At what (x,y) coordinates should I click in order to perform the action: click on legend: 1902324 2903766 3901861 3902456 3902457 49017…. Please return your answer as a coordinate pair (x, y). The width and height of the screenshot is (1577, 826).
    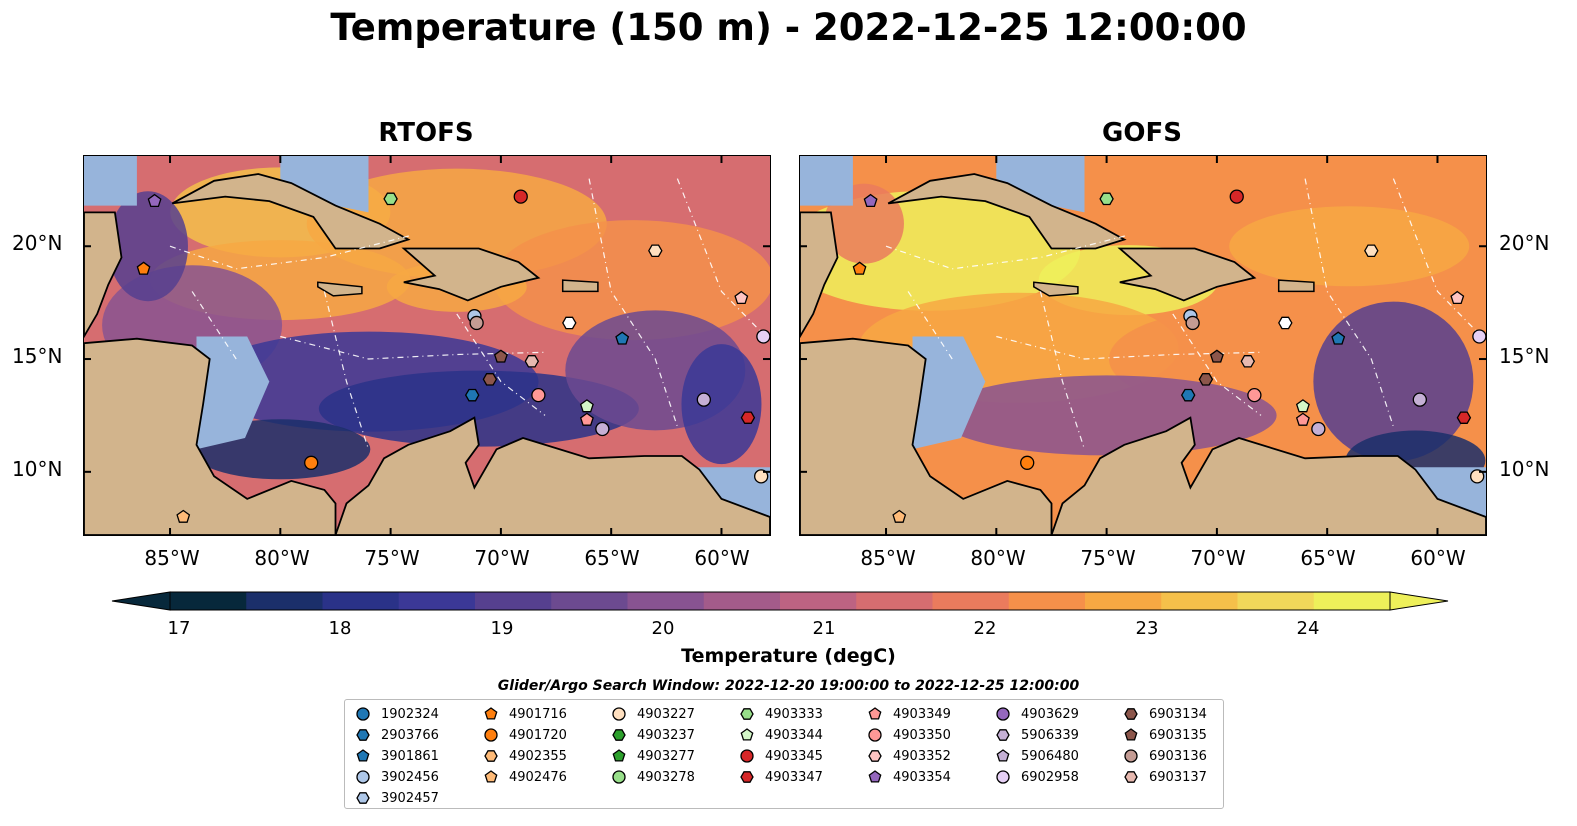
    Looking at the image, I should click on (784, 754).